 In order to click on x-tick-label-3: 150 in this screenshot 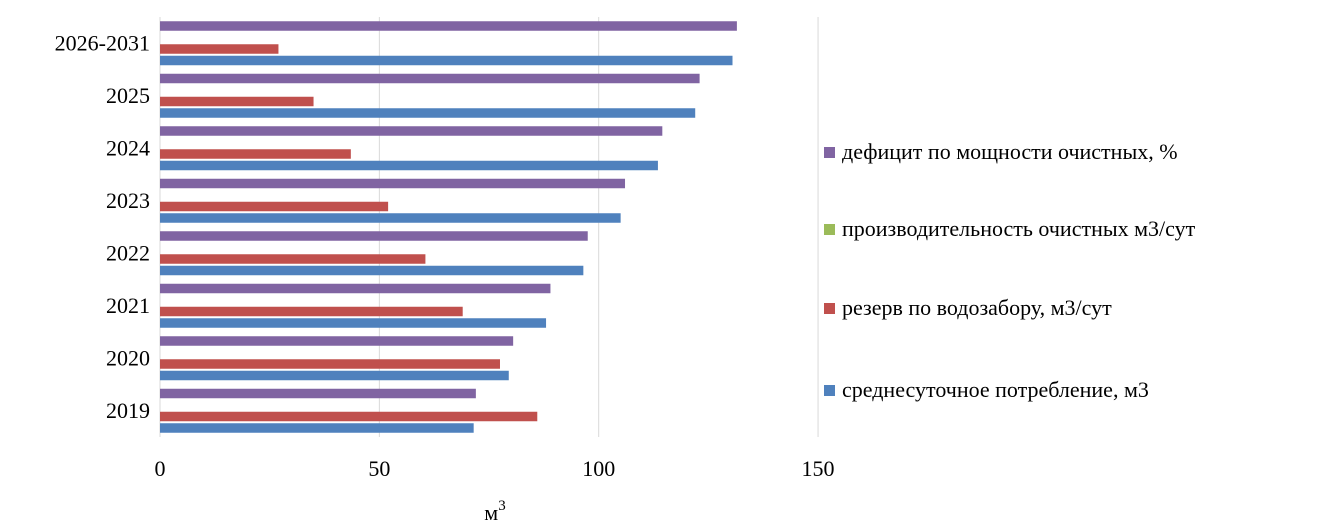, I will do `click(818, 468)`.